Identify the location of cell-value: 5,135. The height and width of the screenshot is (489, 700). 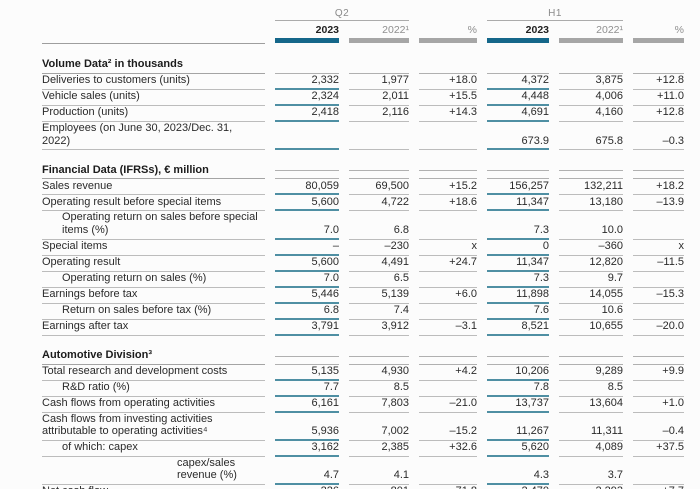
(307, 373).